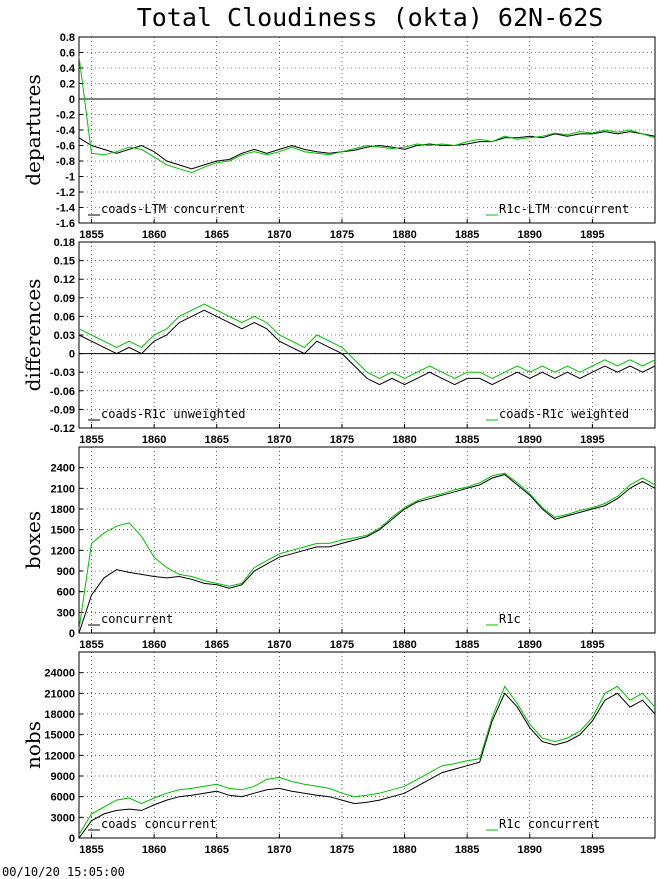  I want to click on boxes-ytick-label: 2100, so click(63, 489).